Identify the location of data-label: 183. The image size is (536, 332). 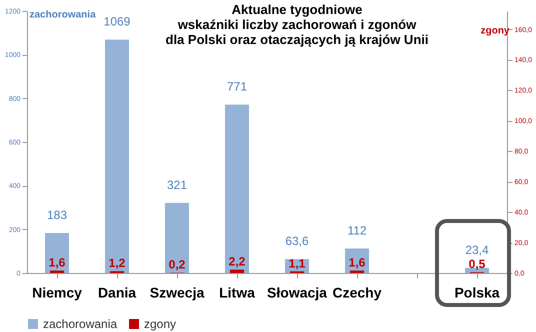
(57, 215).